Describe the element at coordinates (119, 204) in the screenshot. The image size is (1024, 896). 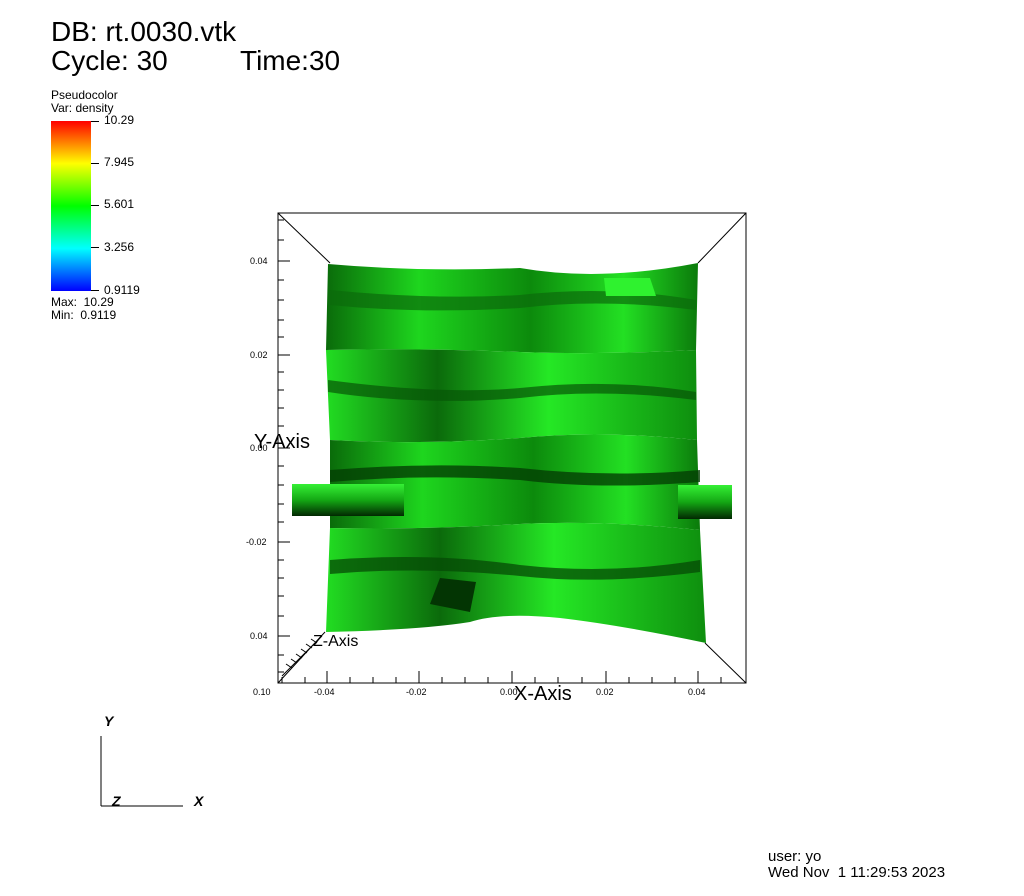
I see `legend-tick-label: 5.601` at that location.